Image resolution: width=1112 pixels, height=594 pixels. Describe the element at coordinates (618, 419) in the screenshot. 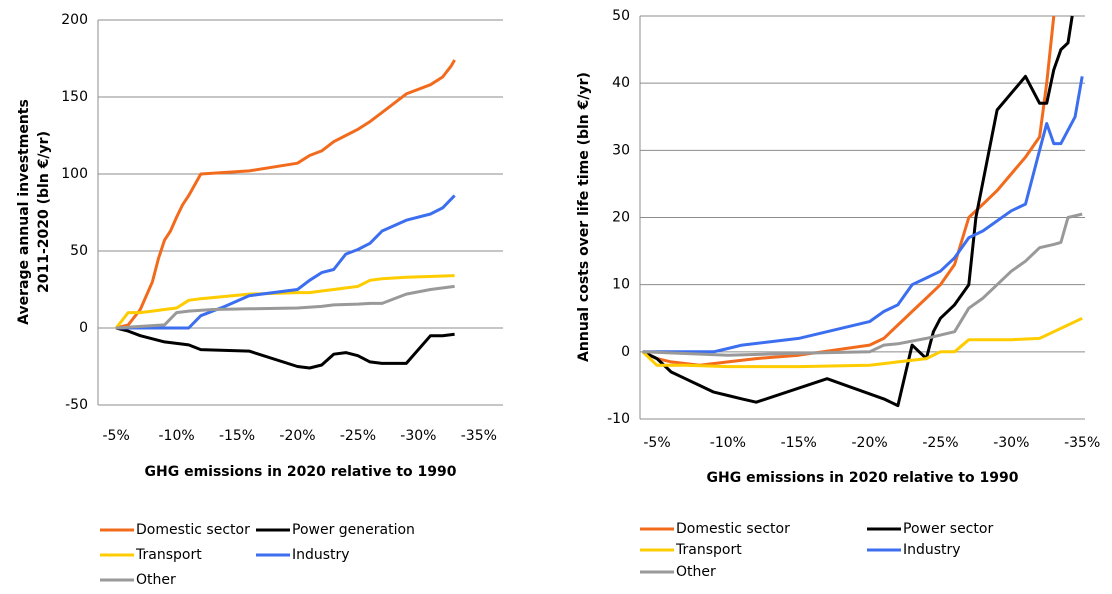

I see `y-tick-label: -10` at that location.